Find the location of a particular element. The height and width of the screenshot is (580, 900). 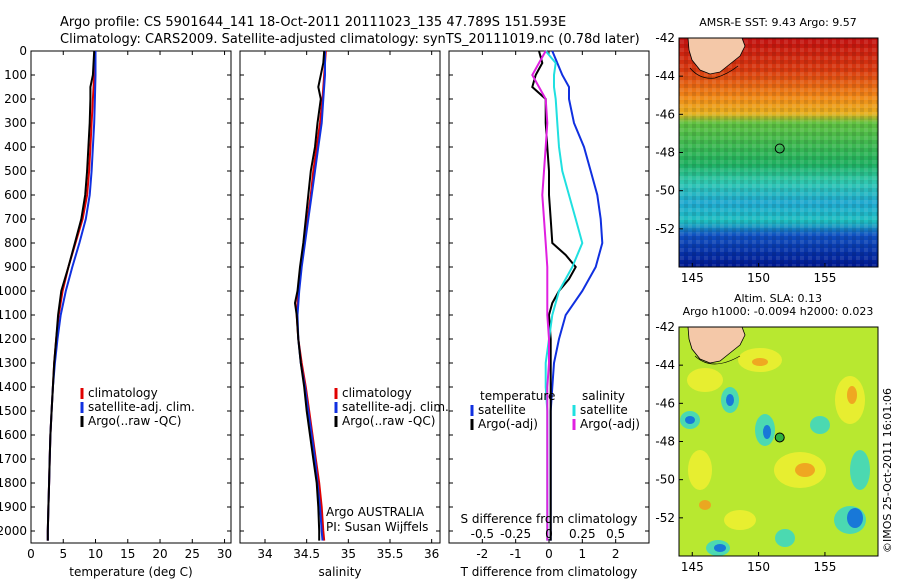

argo-program-label: Argo AUSTRALIA is located at coordinates (375, 512).